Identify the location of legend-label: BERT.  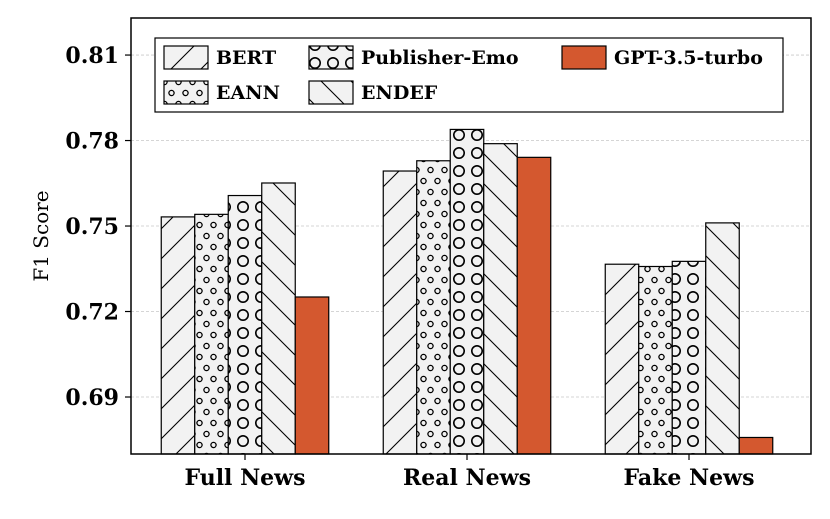
(246, 58).